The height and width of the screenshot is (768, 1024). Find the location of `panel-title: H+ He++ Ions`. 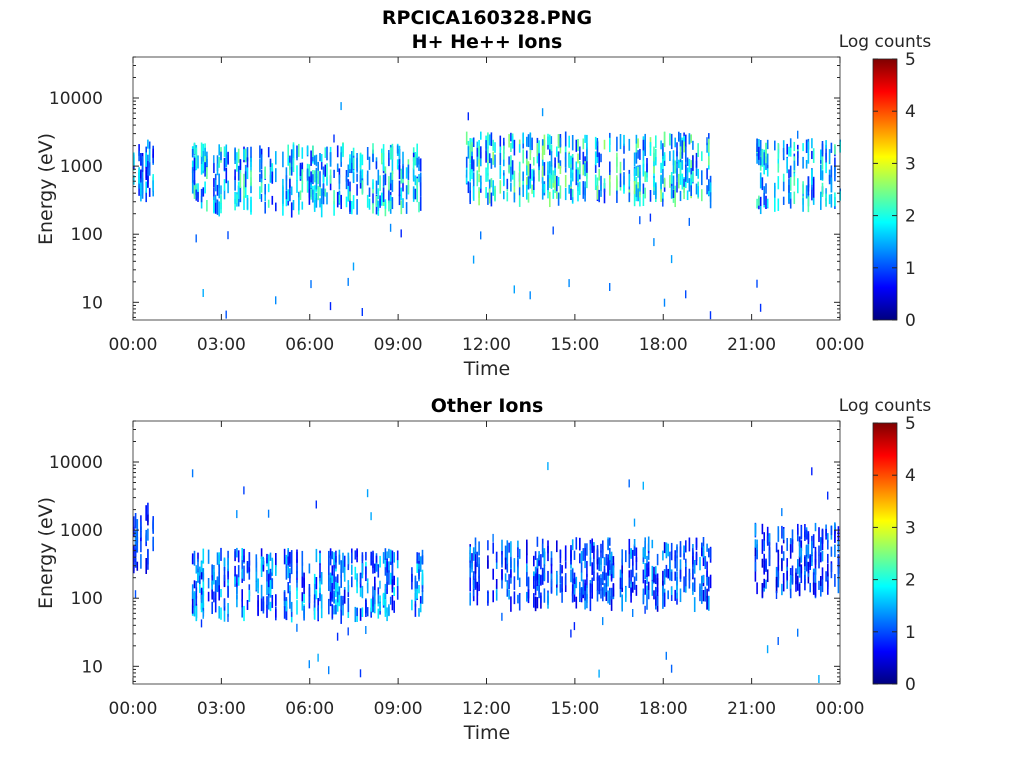

panel-title: H+ He++ Ions is located at coordinates (487, 42).